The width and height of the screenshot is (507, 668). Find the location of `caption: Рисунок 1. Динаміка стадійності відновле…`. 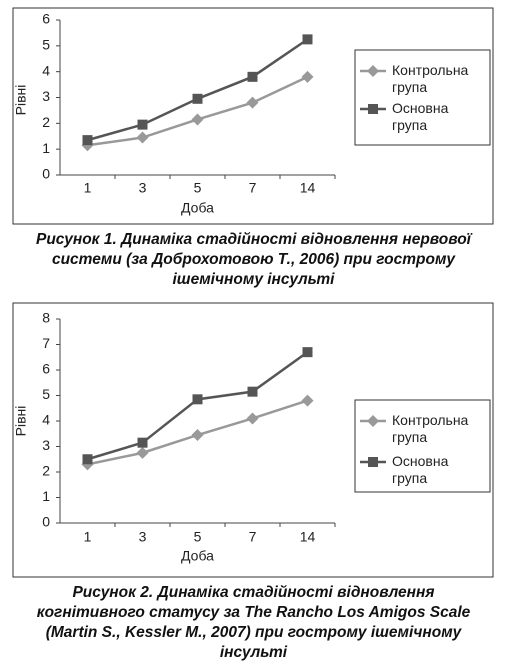

caption: Рисунок 1. Динаміка стадійності відновле… is located at coordinates (253, 259).